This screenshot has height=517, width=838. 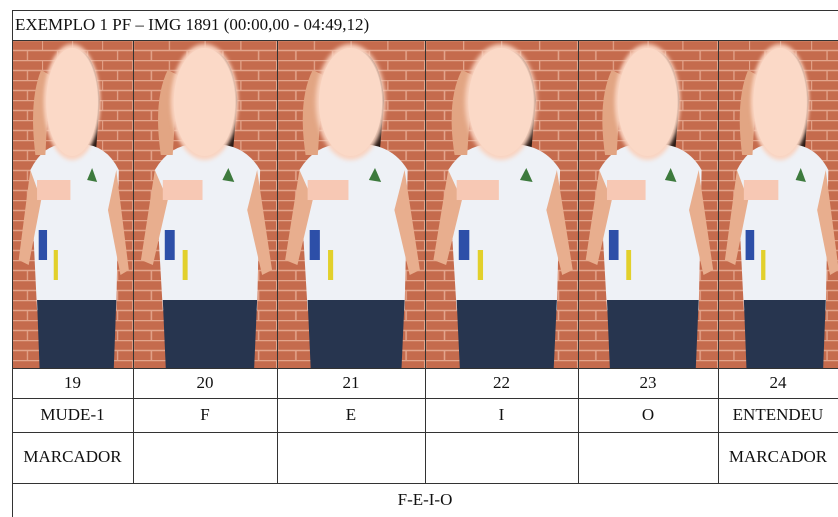 What do you see at coordinates (425, 499) in the screenshot?
I see `footer-gloss: F-E-I-O` at bounding box center [425, 499].